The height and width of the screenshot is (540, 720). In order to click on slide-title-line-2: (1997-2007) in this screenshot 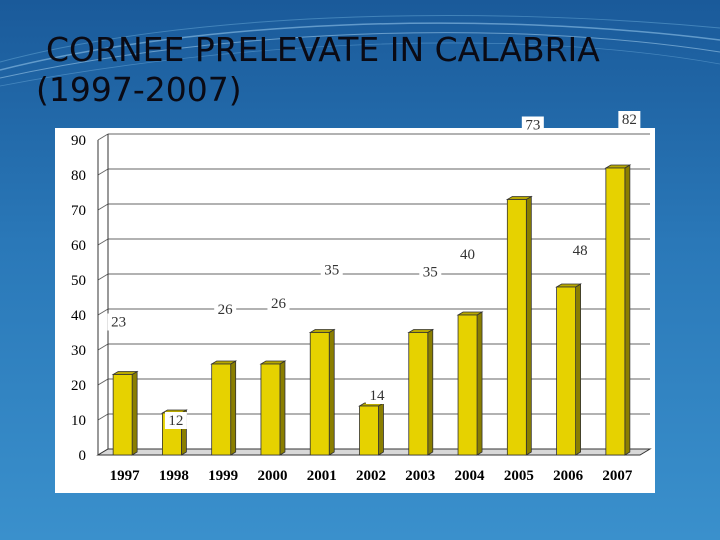, I will do `click(139, 89)`.